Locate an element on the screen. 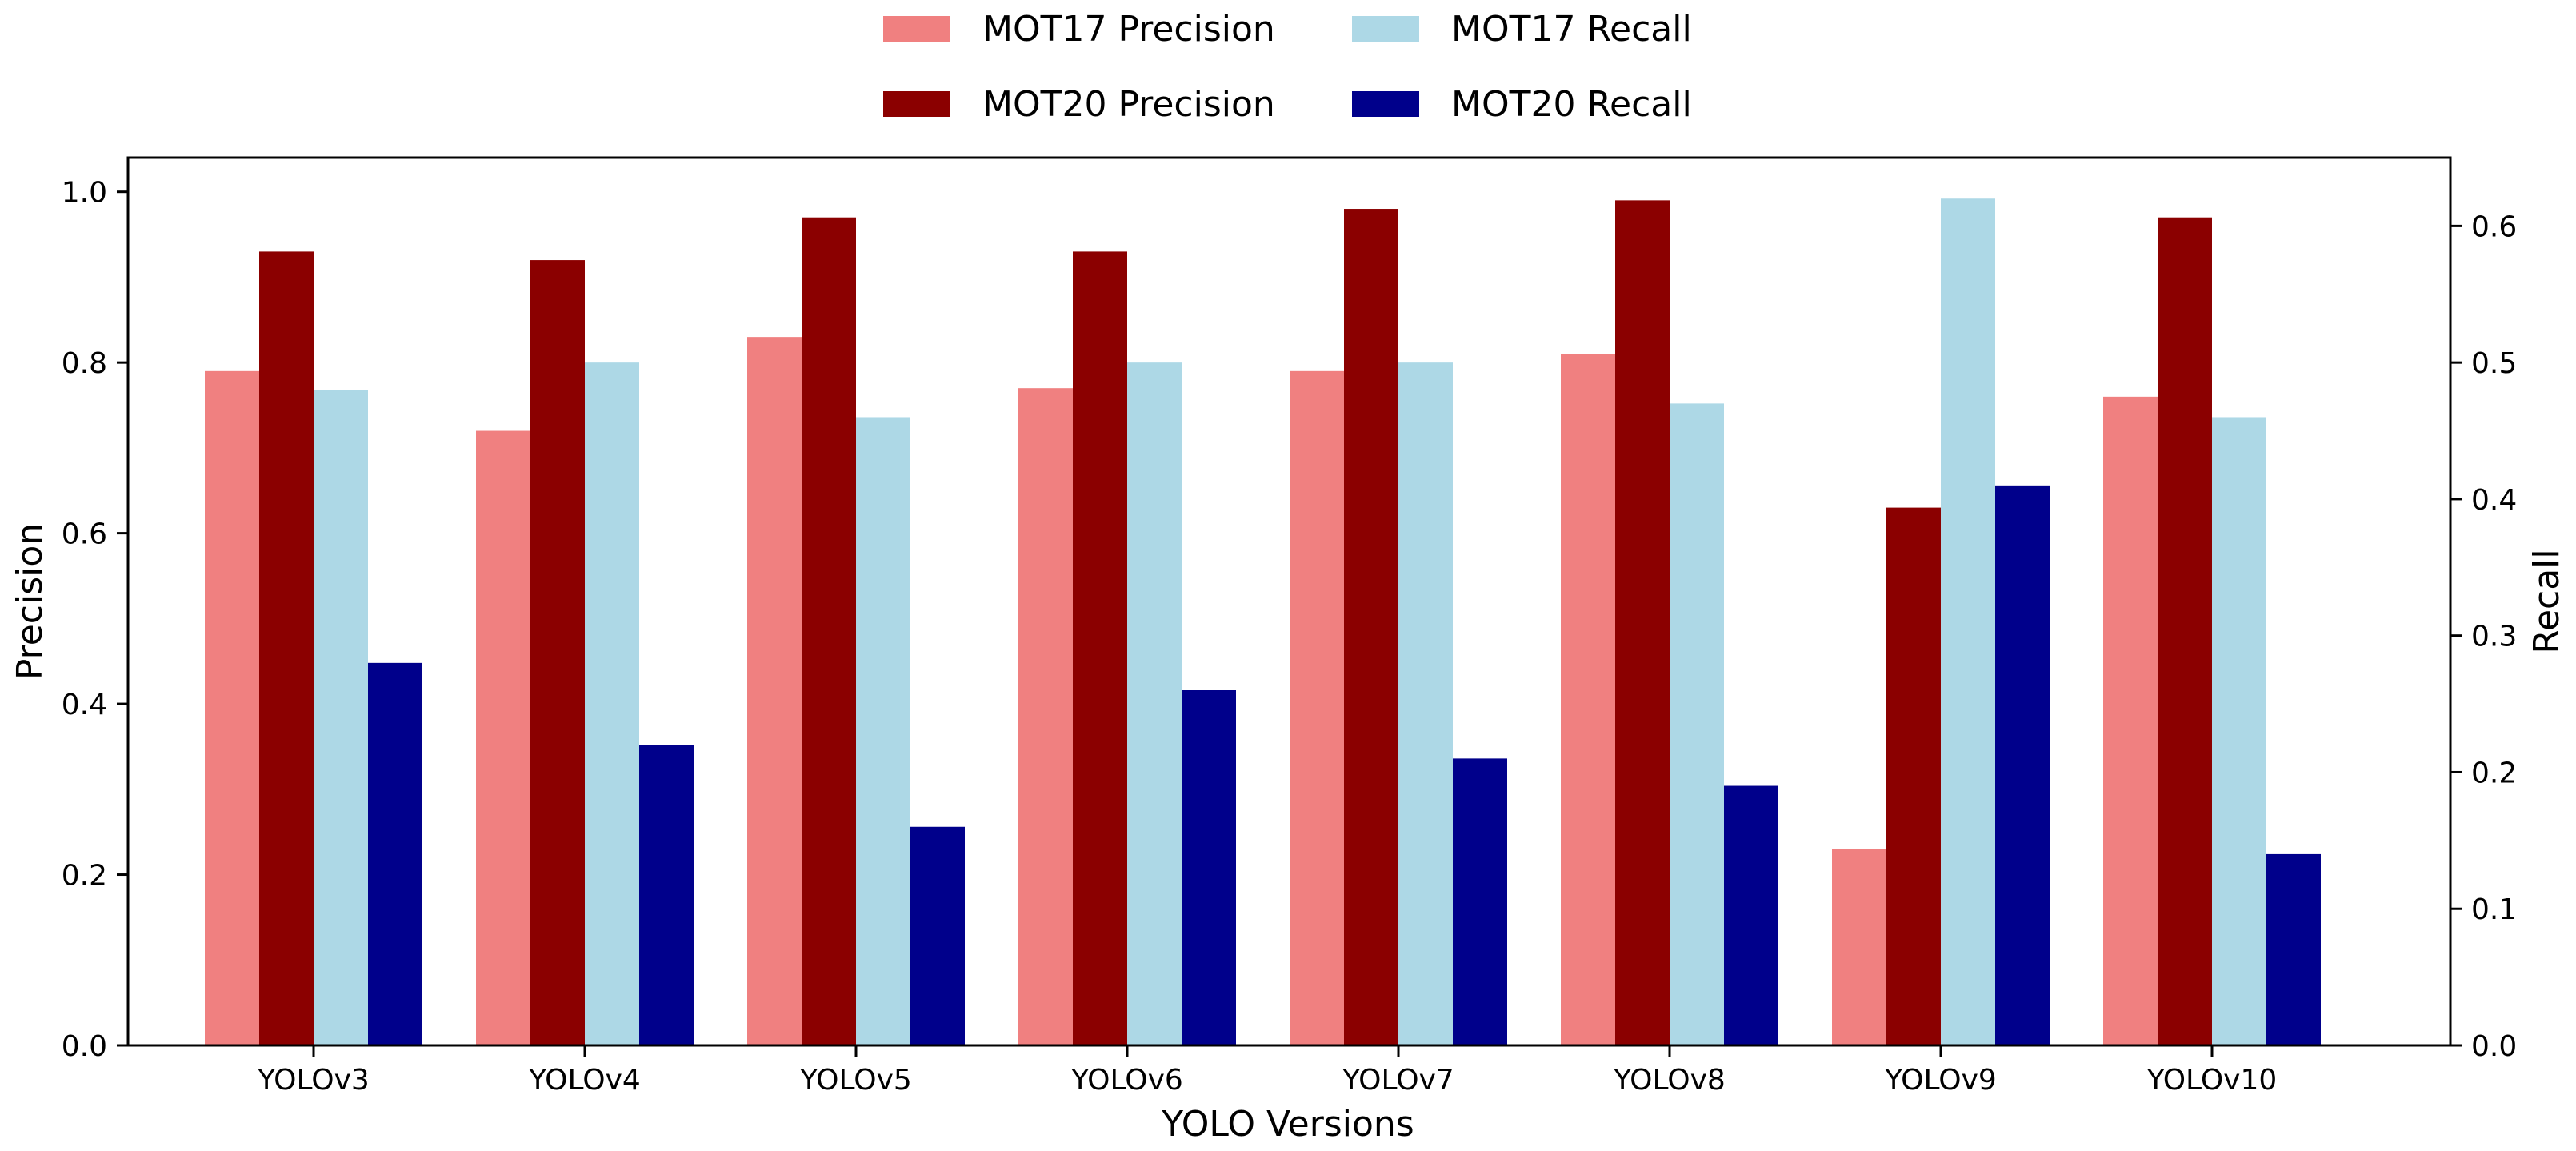  legend-label: MOT17 Recall is located at coordinates (1571, 29).